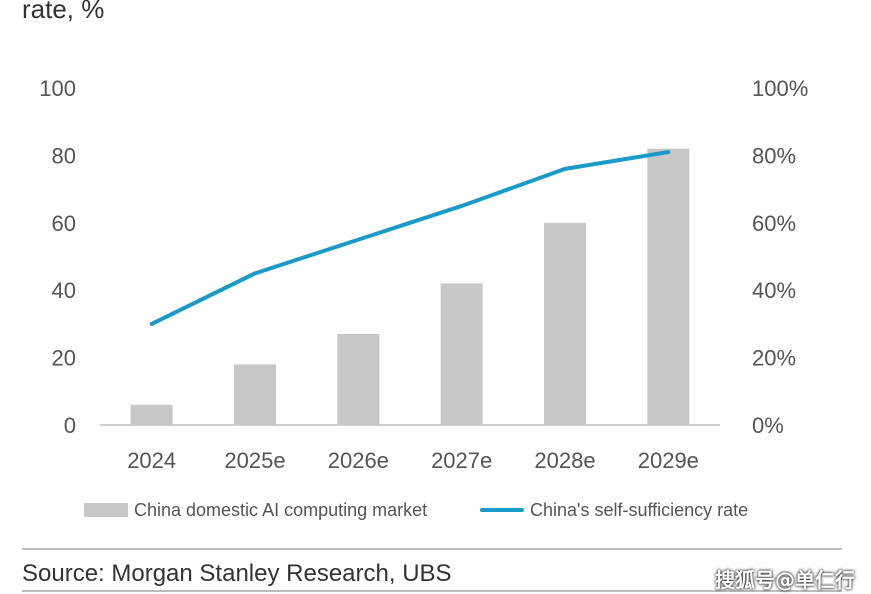 This screenshot has height=594, width=871. I want to click on watermark: 搜狐号@单仁行, so click(785, 580).